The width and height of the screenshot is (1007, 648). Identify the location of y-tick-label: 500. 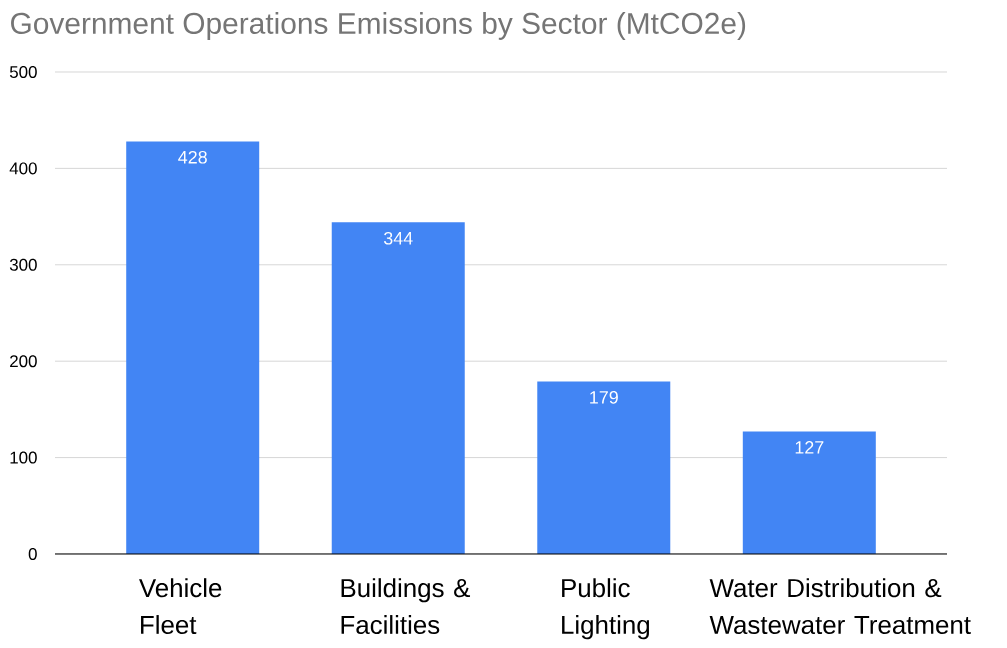
(23, 71).